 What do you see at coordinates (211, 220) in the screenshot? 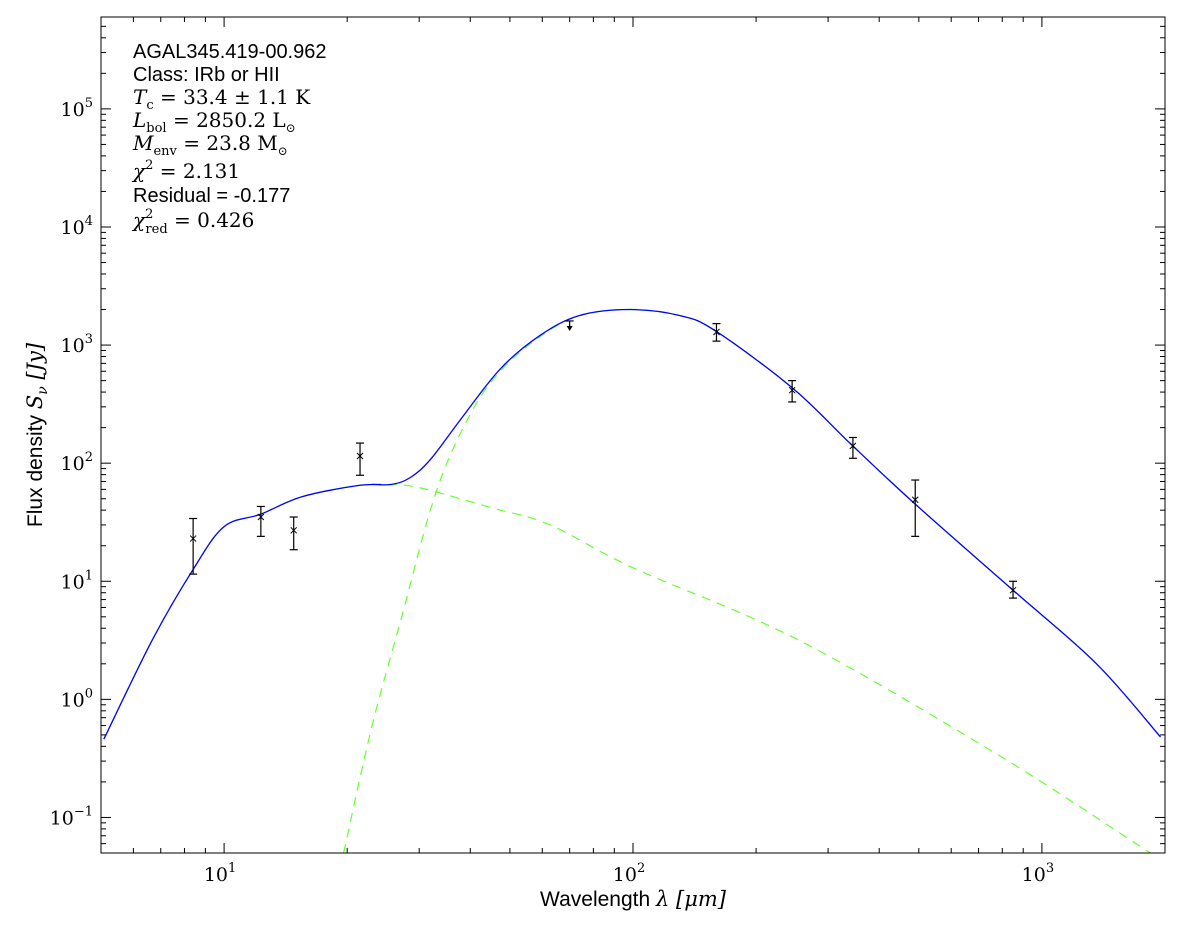
I see `annotation-value: = 0.426` at bounding box center [211, 220].